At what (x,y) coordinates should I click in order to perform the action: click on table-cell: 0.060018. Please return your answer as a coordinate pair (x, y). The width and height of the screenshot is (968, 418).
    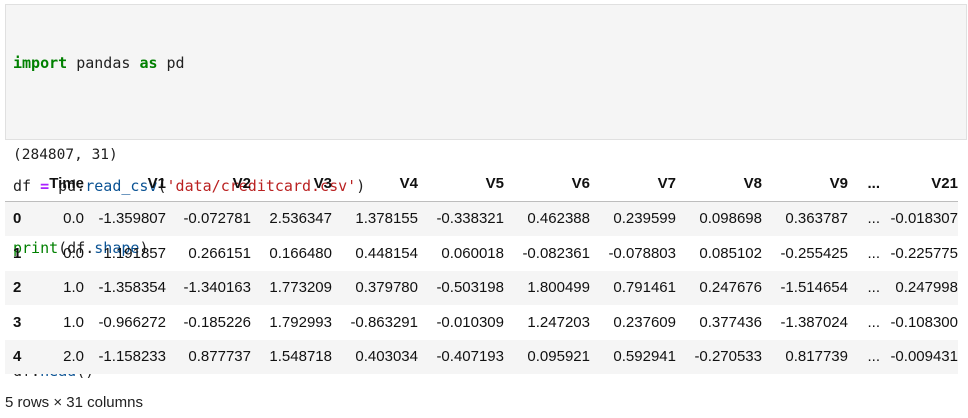
    Looking at the image, I should click on (472, 253).